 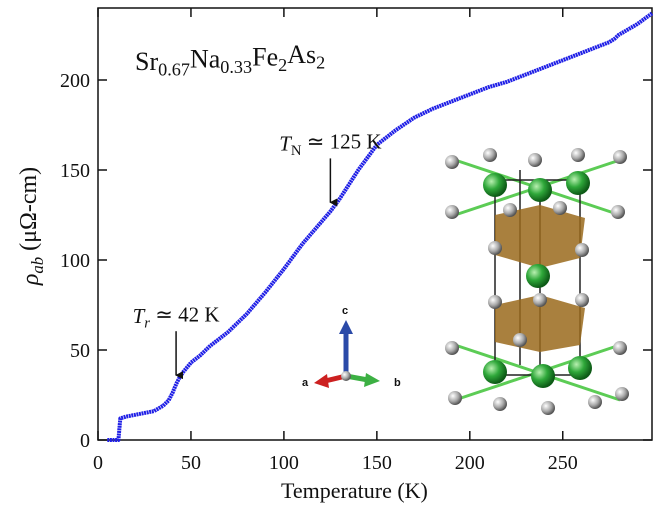 I want to click on y-axis-label-part: ρ, so click(x=31, y=280).